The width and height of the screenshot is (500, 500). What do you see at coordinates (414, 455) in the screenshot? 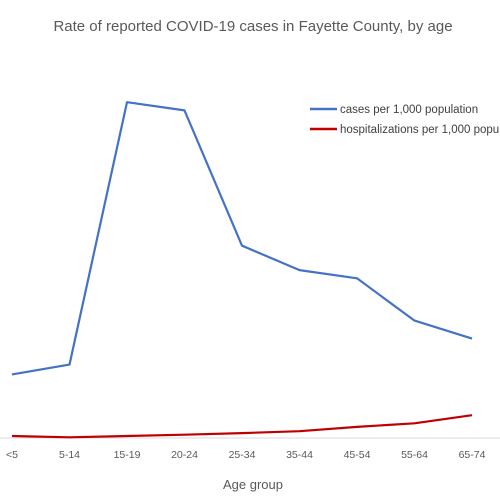
I see `x-tick-label: 55-64` at bounding box center [414, 455].